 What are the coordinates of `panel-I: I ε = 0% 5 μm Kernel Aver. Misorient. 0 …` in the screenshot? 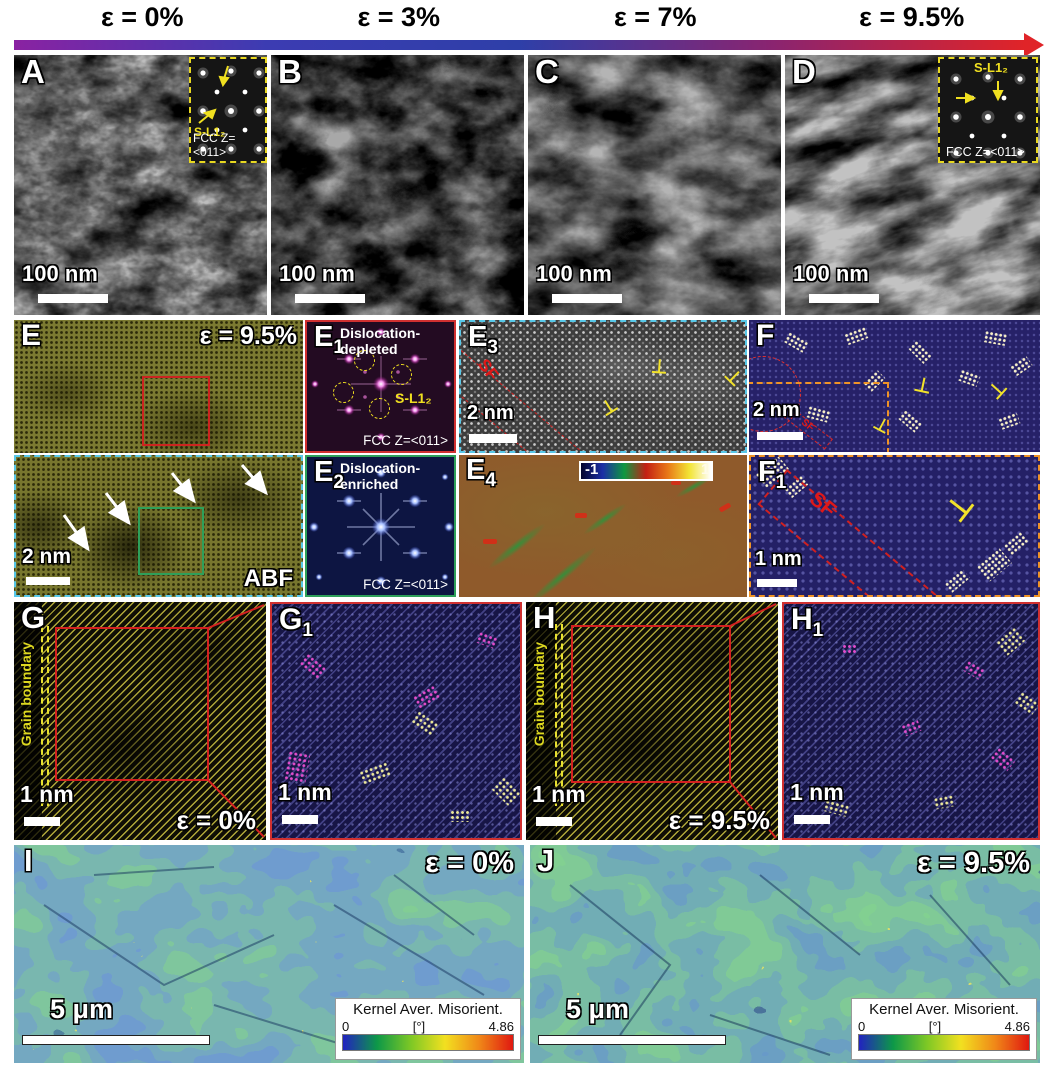 It's located at (269, 954).